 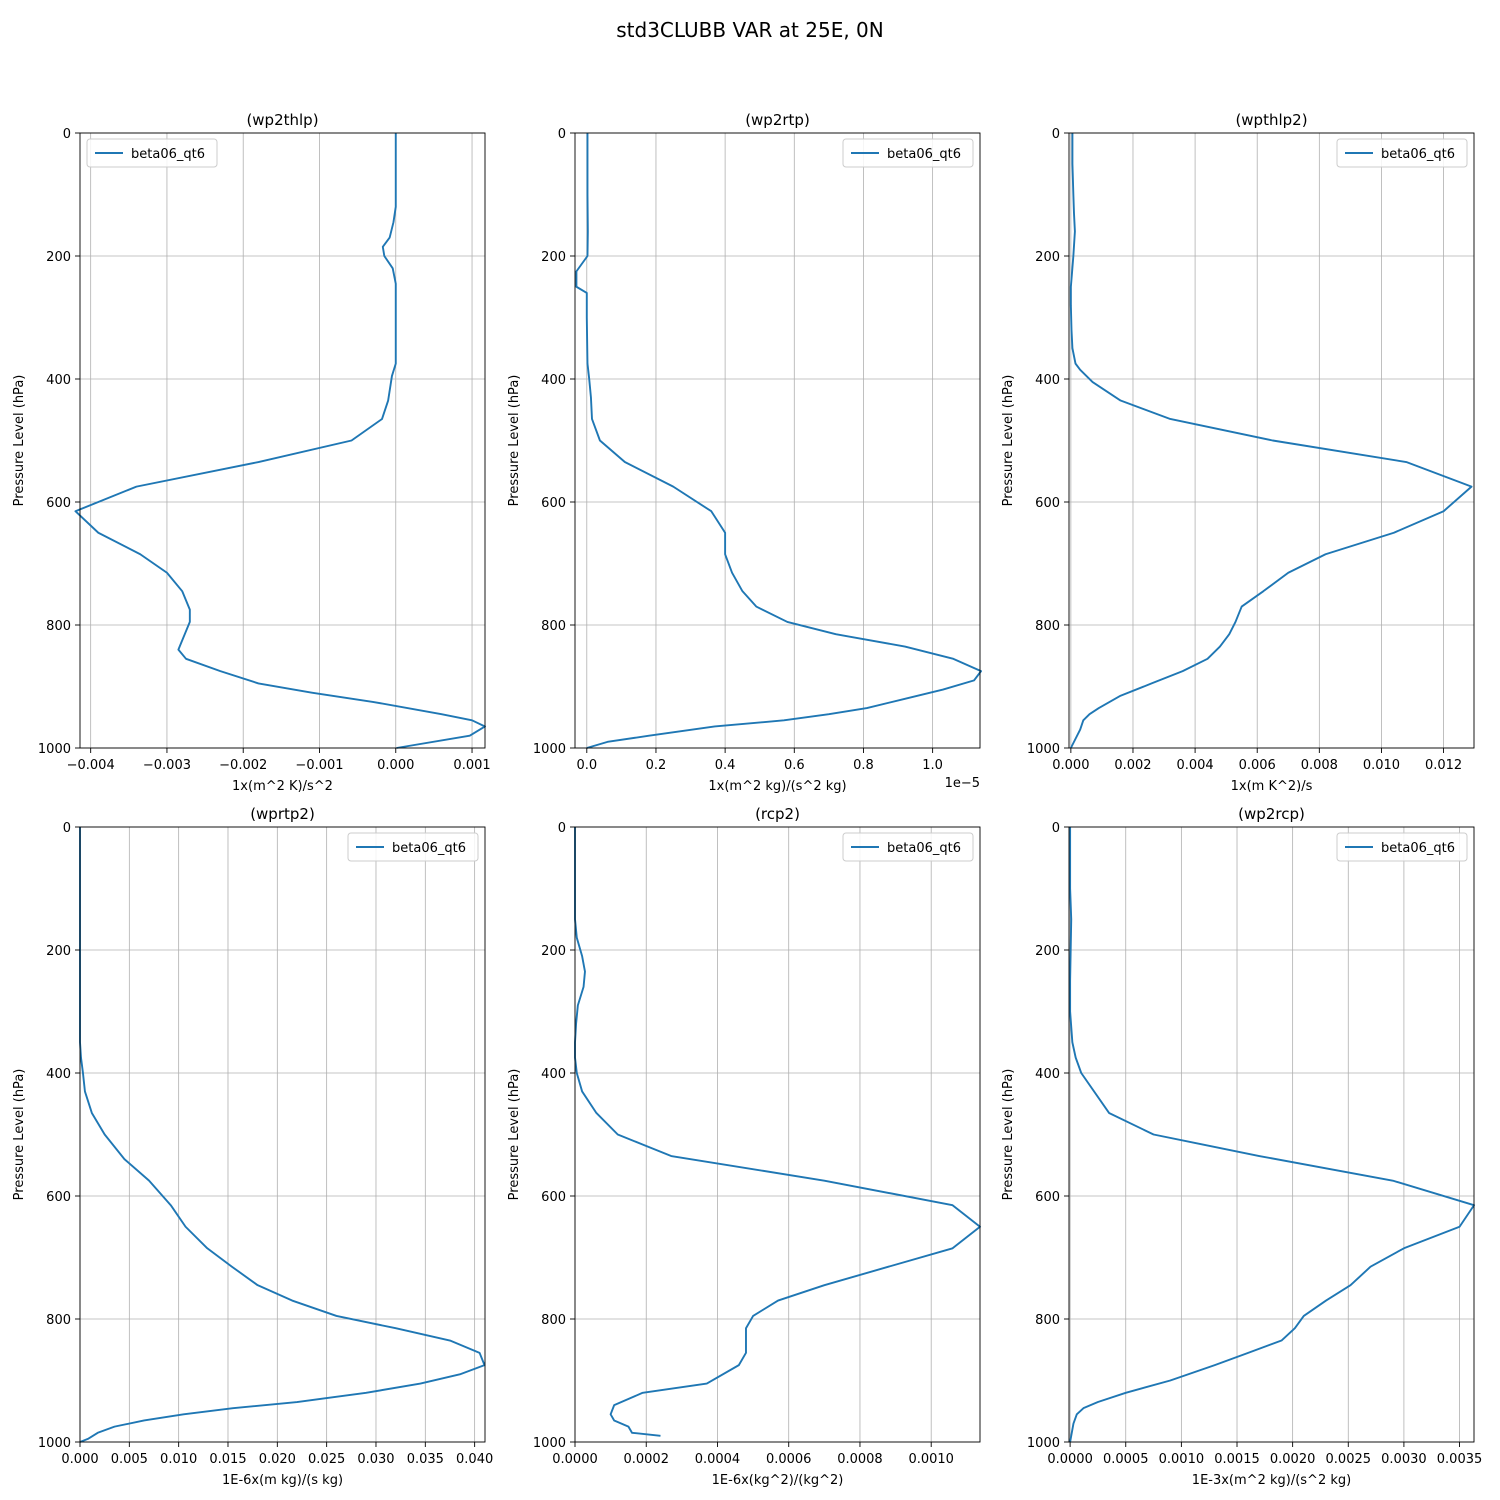 I want to click on x-tick-label: 0.0015, so click(x=1237, y=1459).